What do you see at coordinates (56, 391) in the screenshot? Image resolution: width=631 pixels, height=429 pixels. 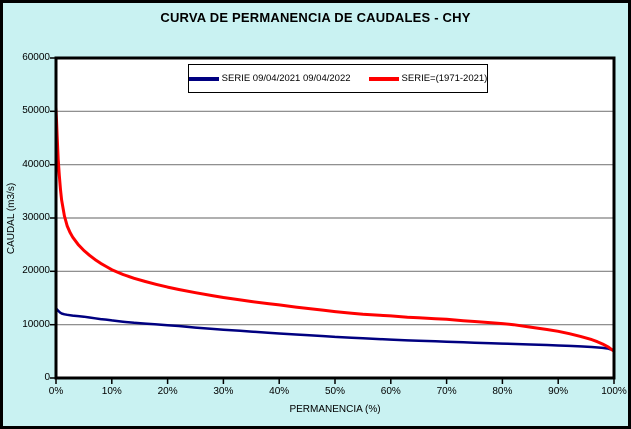 I see `x-tick-label: 0%` at bounding box center [56, 391].